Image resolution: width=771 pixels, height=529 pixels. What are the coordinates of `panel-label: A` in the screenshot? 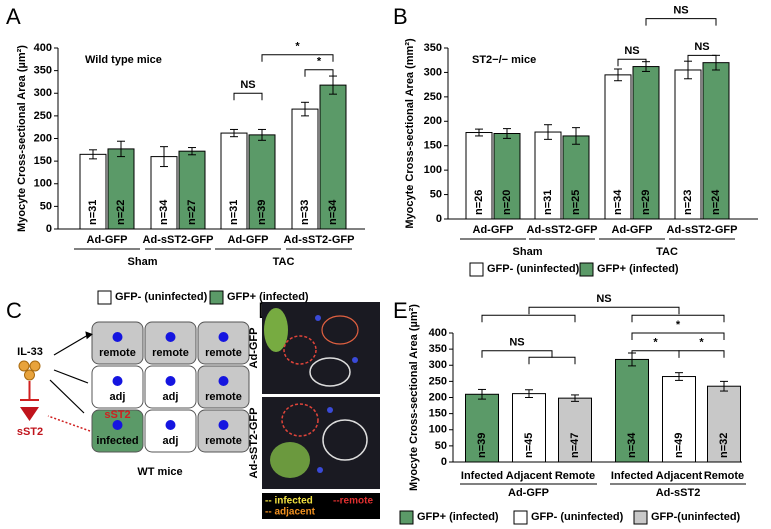 It's located at (13, 16).